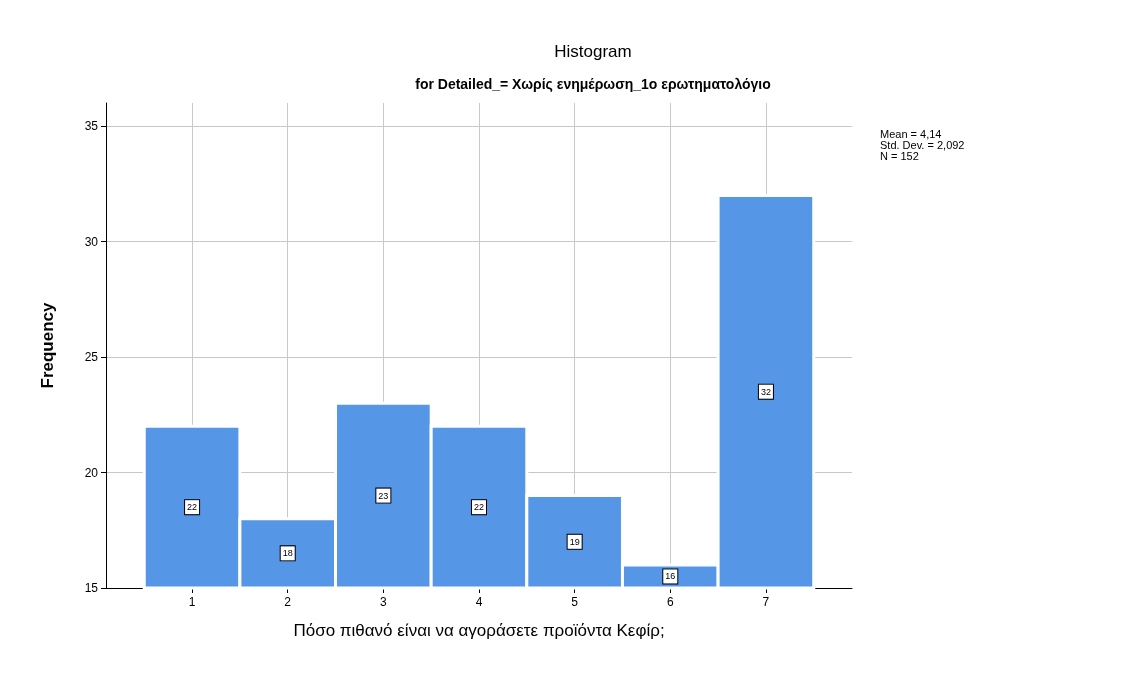  What do you see at coordinates (899, 155) in the screenshot?
I see `text: N = 152` at bounding box center [899, 155].